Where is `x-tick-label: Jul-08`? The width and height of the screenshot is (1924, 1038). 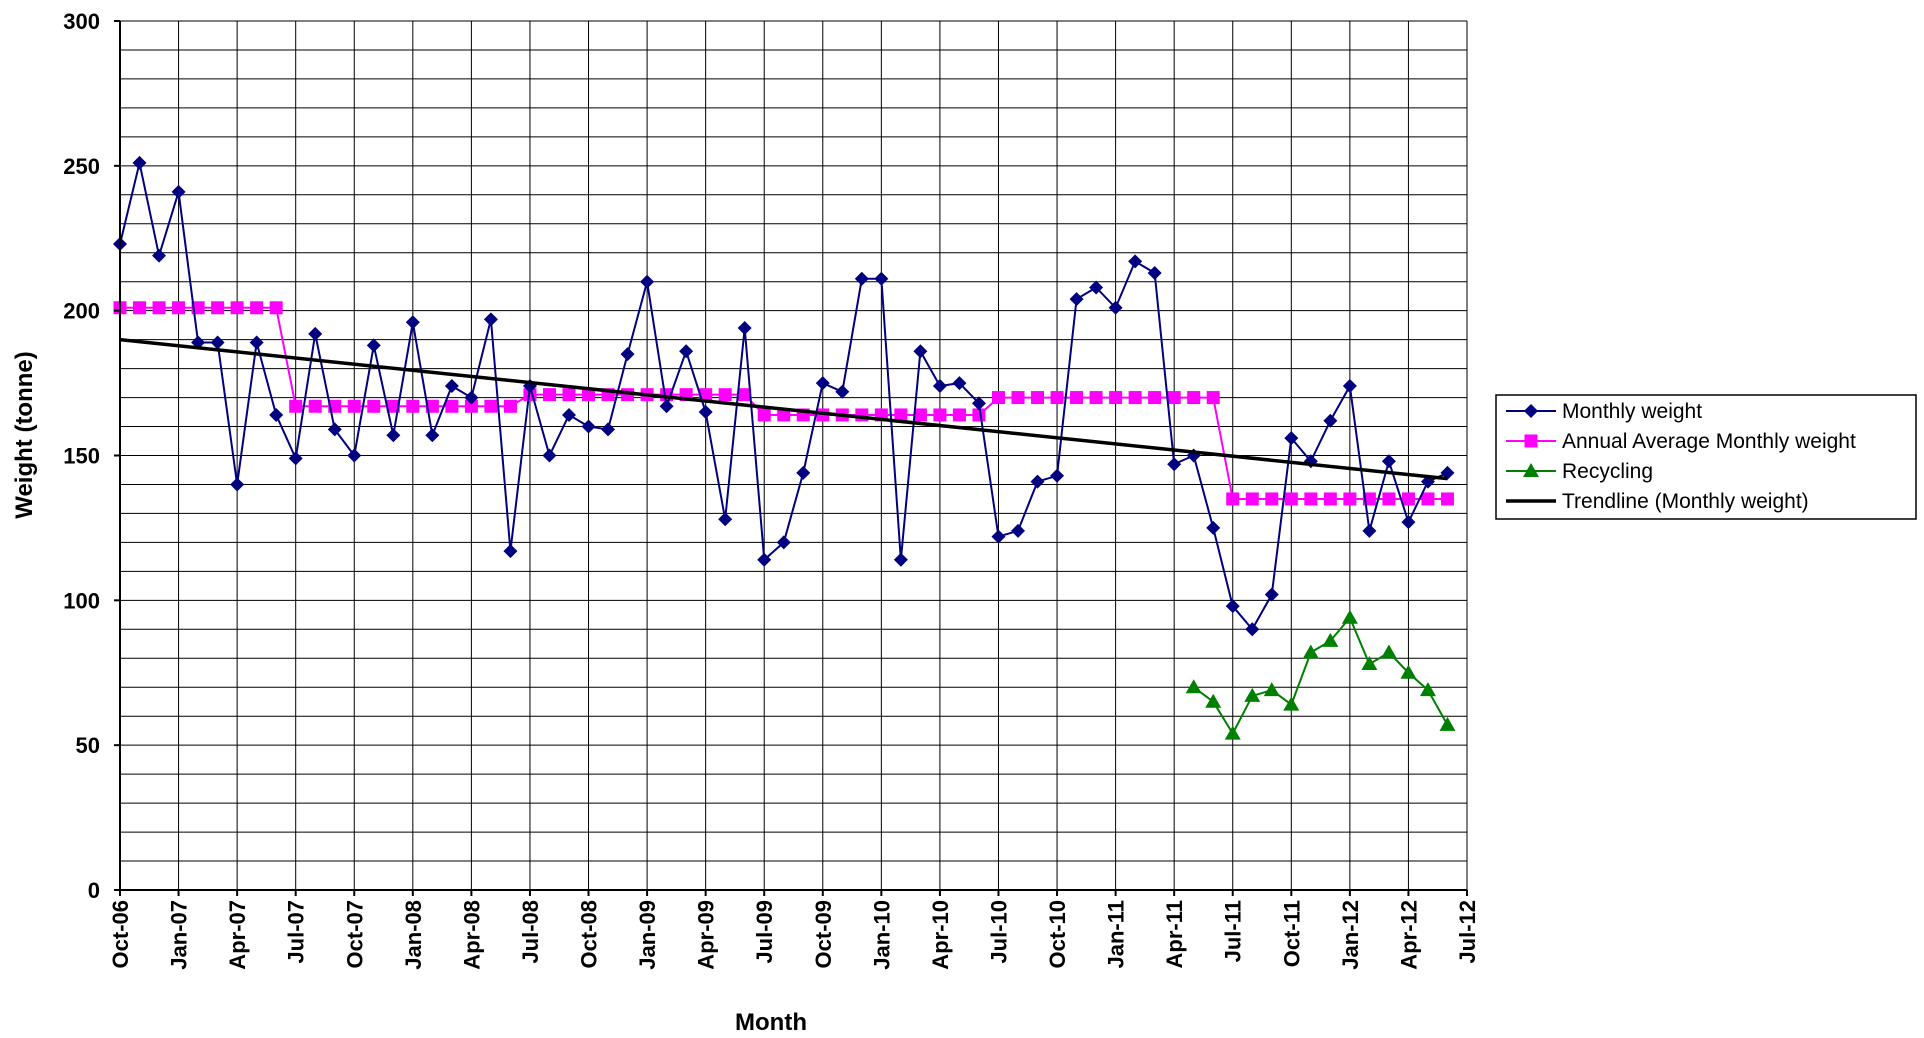 x-tick-label: Jul-08 is located at coordinates (530, 932).